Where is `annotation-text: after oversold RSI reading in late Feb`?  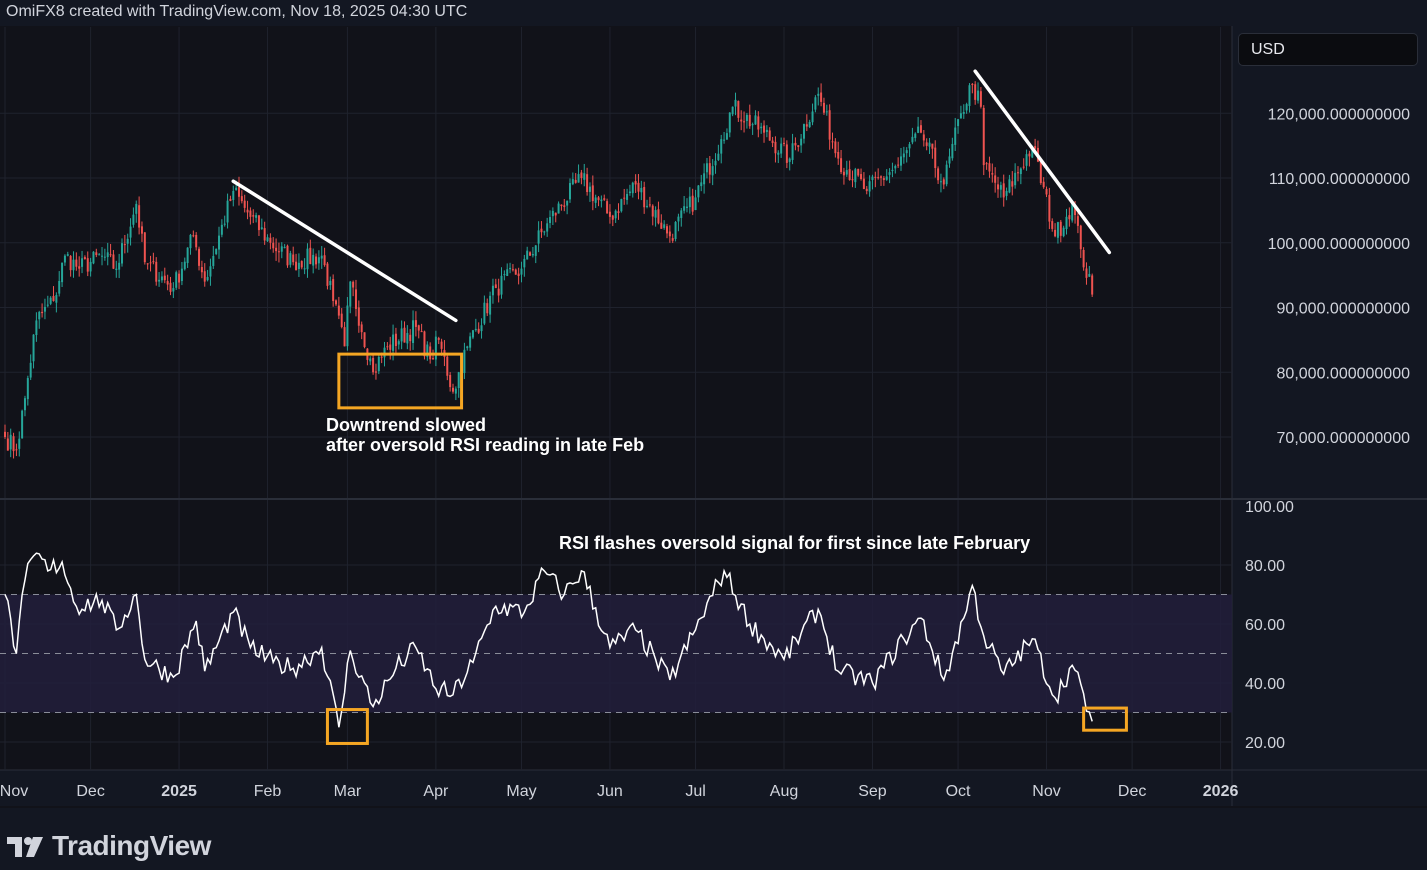 annotation-text: after oversold RSI reading in late Feb is located at coordinates (485, 445).